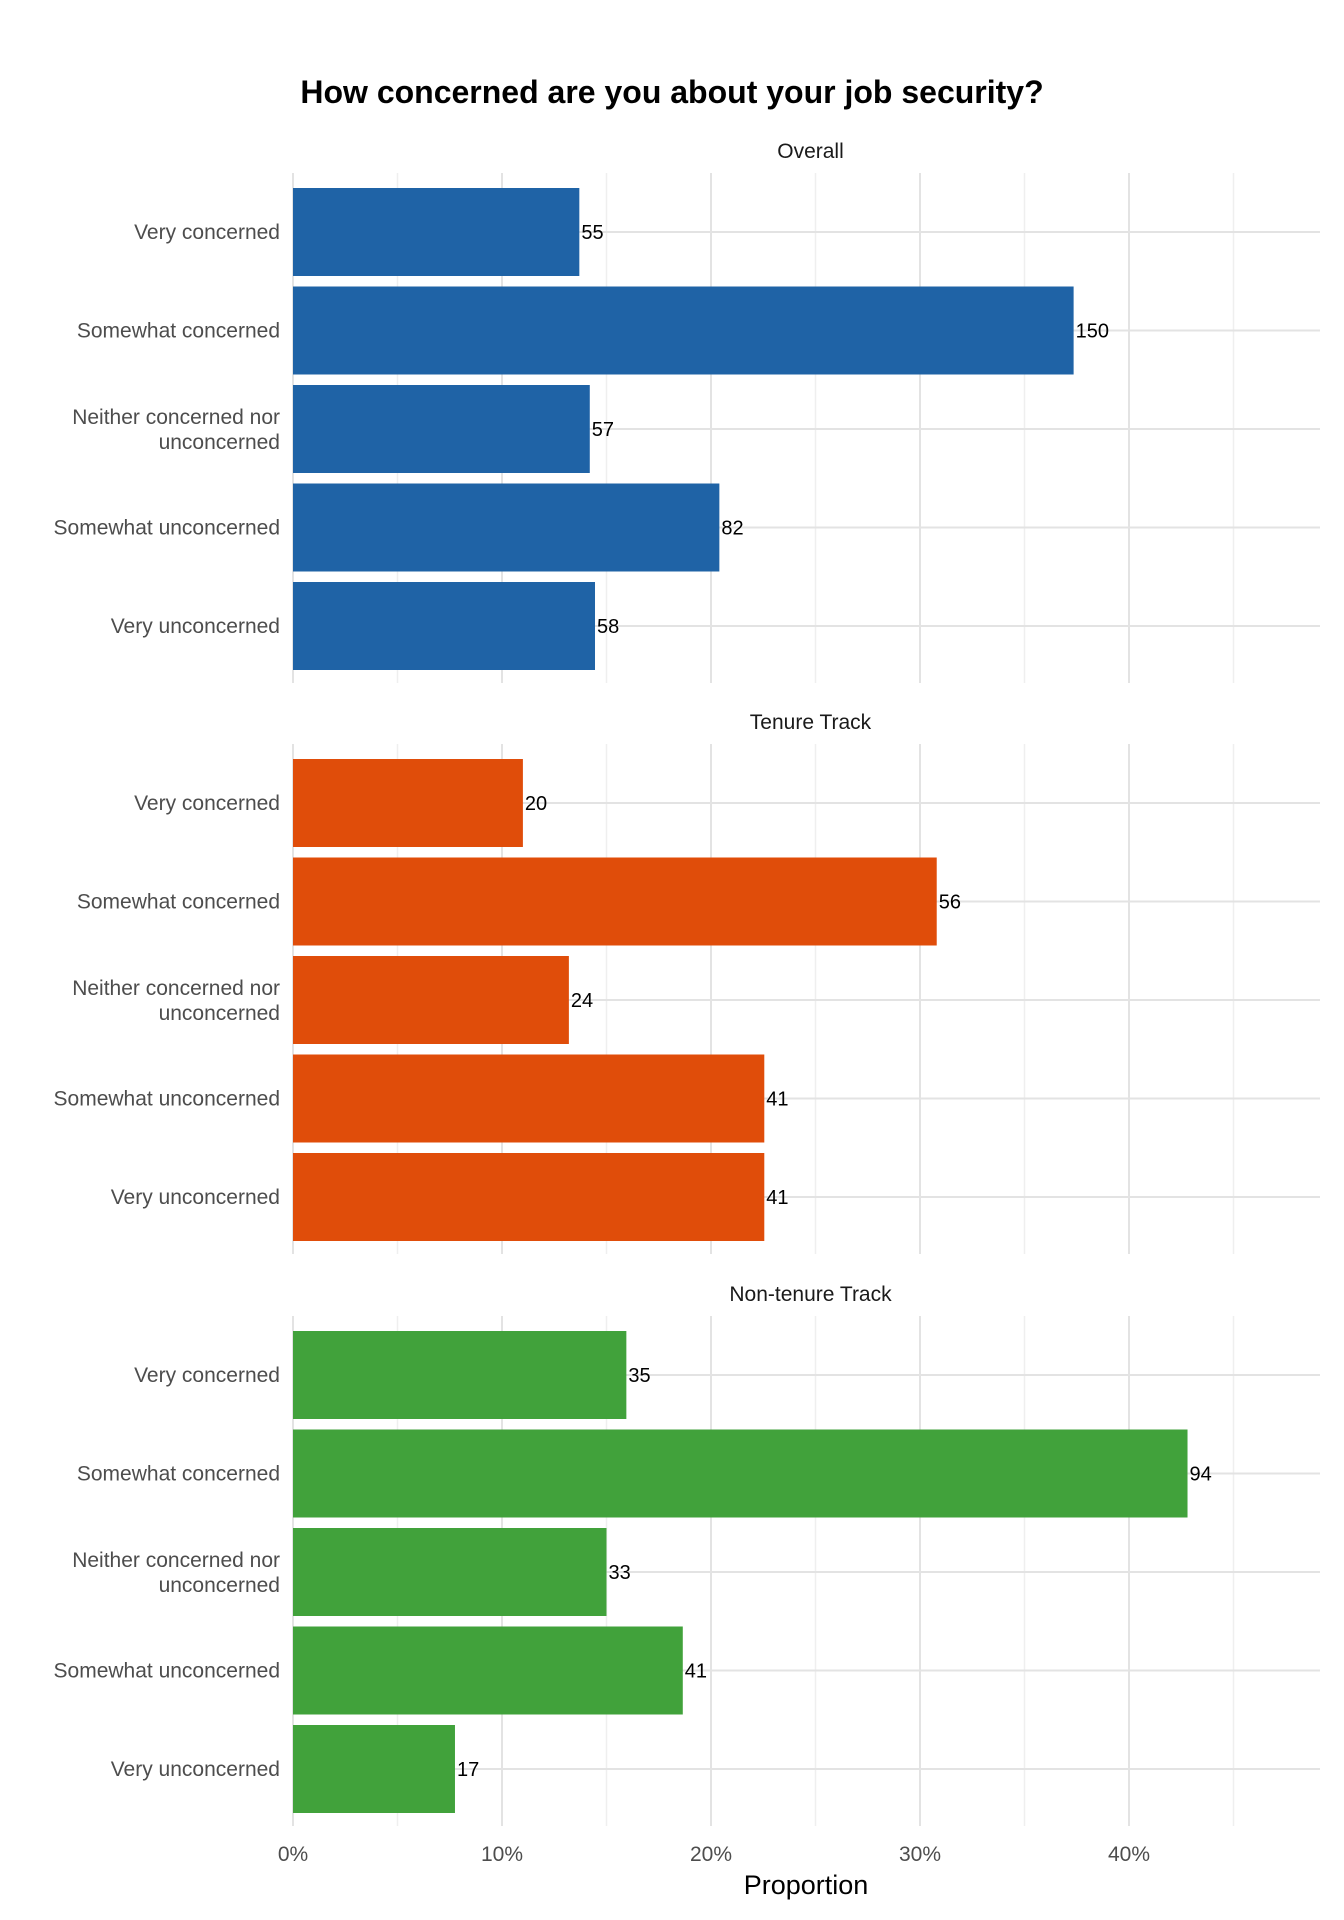  Describe the element at coordinates (639, 1376) in the screenshot. I see `data-label: 35` at that location.